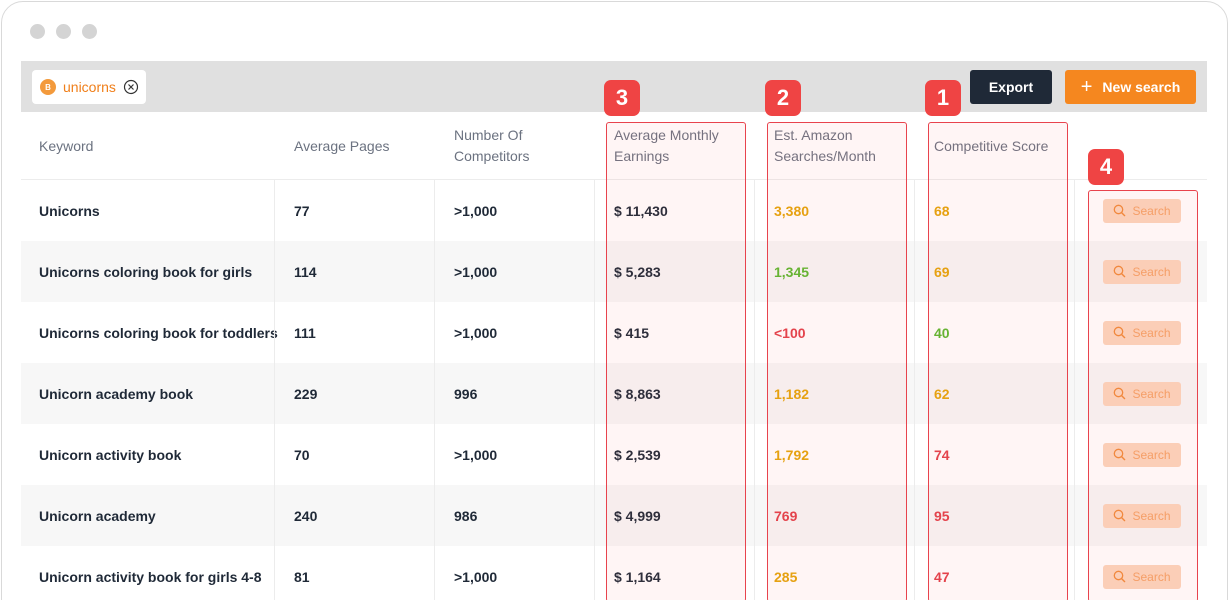  What do you see at coordinates (790, 332) in the screenshot?
I see `searches-cell: <100` at bounding box center [790, 332].